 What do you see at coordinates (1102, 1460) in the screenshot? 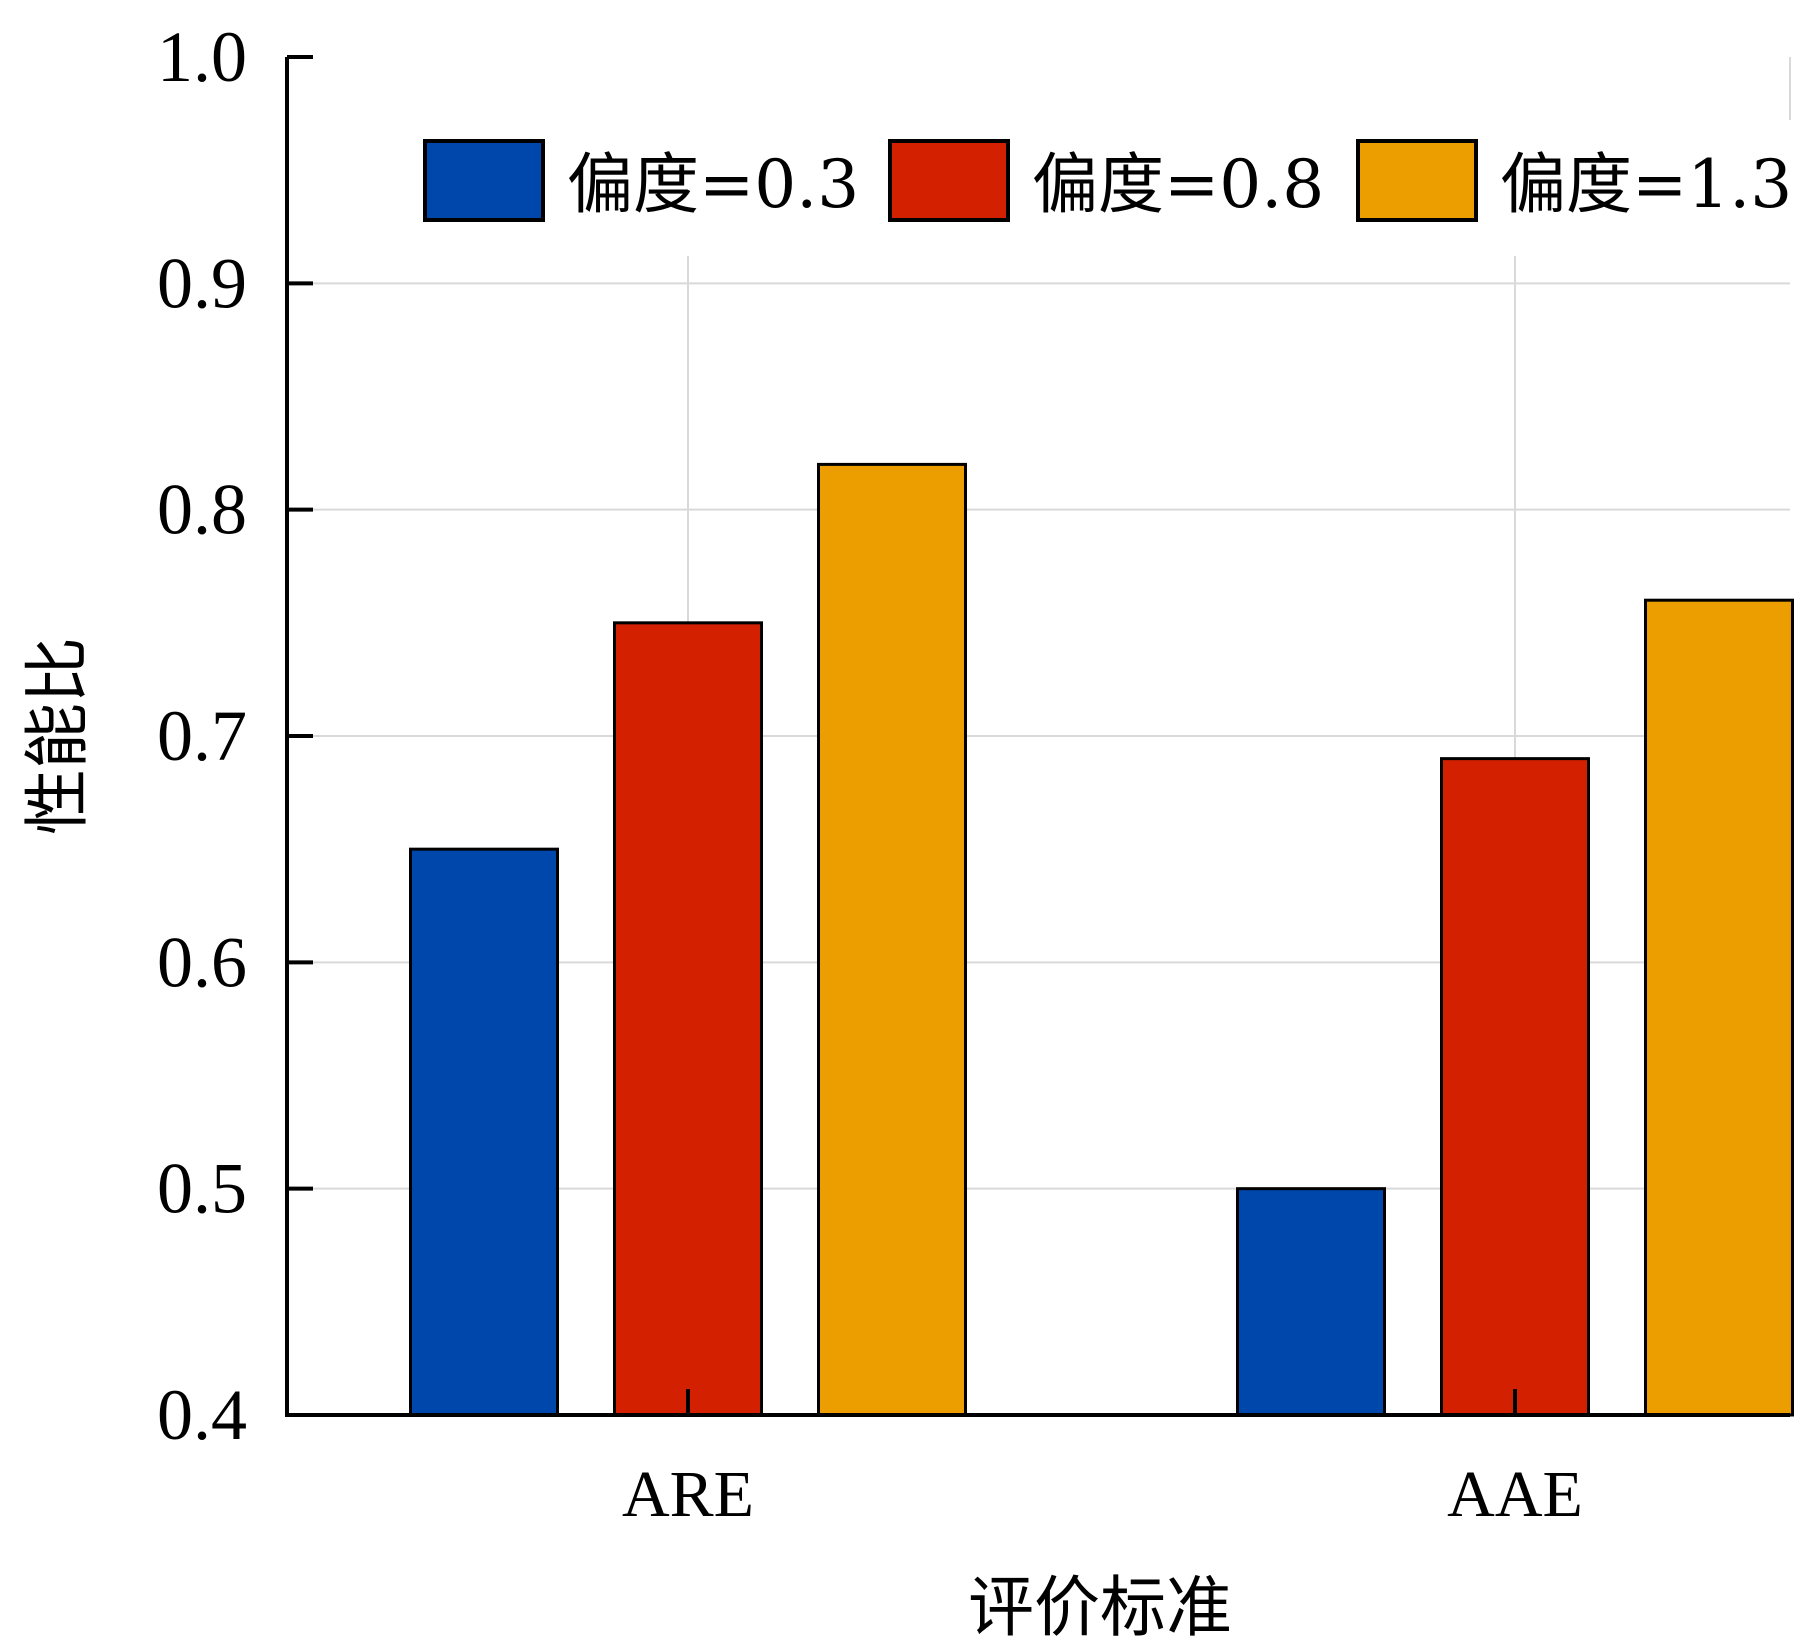
I see `x-ticks: ARE AAE` at bounding box center [1102, 1460].